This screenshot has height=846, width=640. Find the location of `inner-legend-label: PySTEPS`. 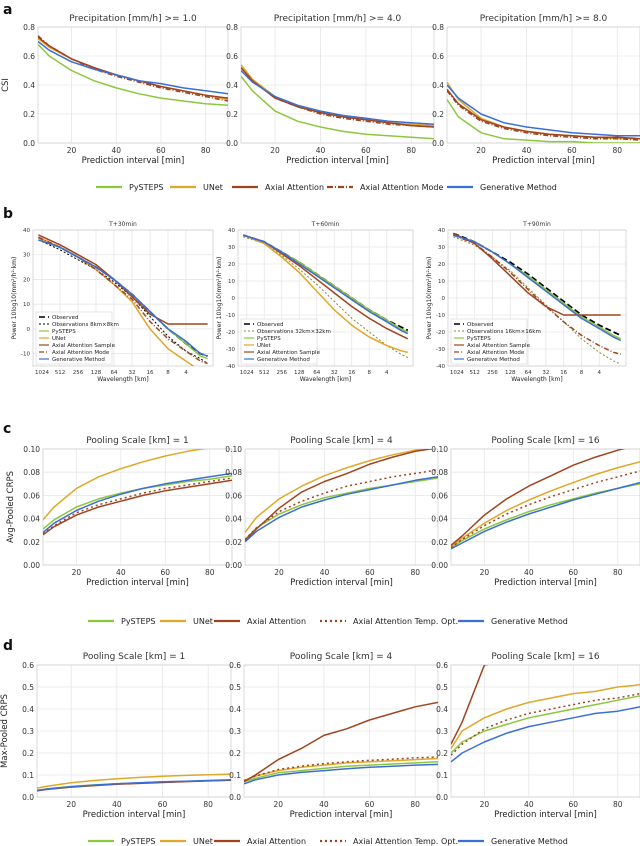

inner-legend-label: PySTEPS is located at coordinates (479, 339).